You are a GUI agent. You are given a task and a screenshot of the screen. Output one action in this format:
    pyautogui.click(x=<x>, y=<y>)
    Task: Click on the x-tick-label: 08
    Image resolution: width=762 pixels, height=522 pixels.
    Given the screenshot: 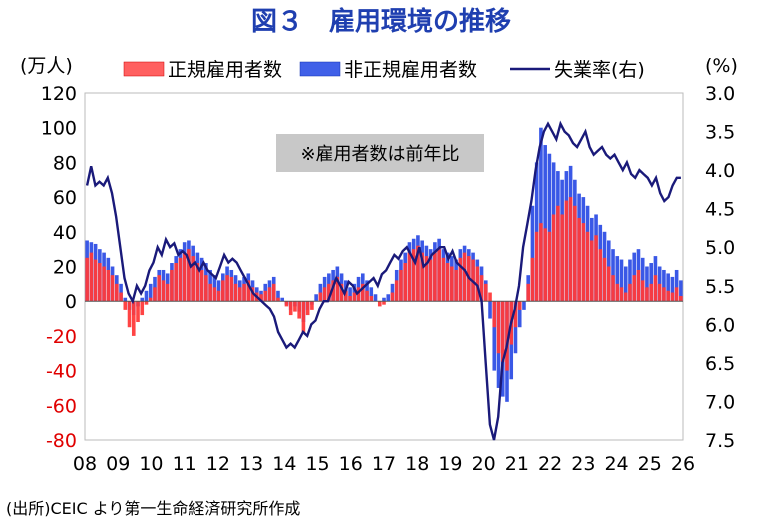 What is the action you would take?
    pyautogui.click(x=85, y=464)
    